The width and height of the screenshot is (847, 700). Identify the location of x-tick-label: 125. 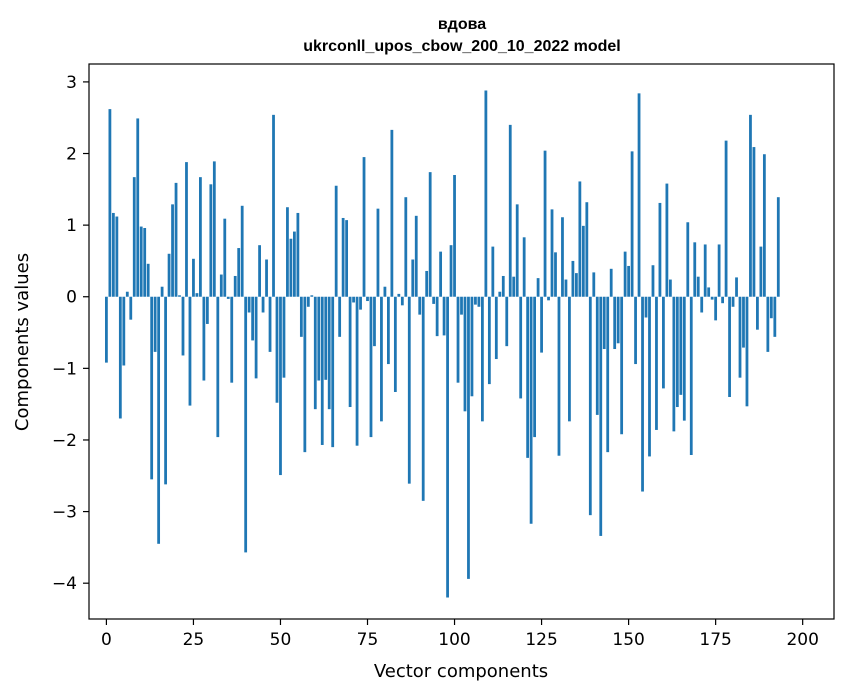
(541, 640).